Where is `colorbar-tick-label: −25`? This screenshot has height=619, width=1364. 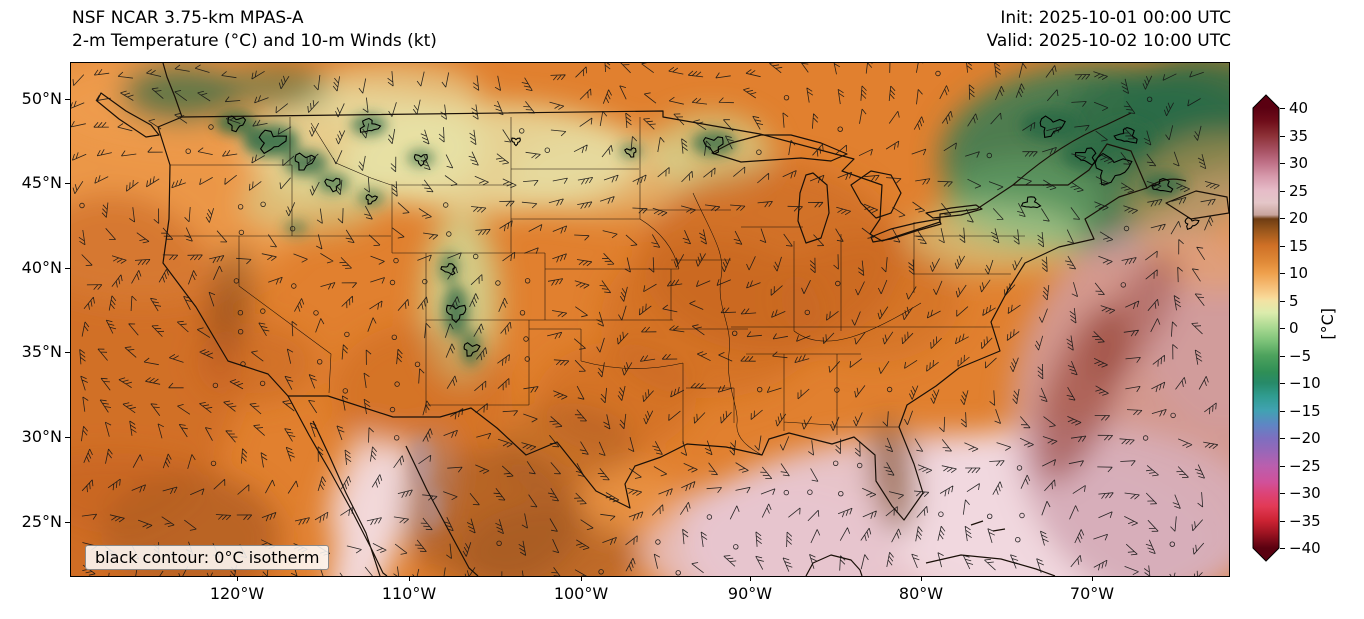
colorbar-tick-label: −25 is located at coordinates (1305, 465).